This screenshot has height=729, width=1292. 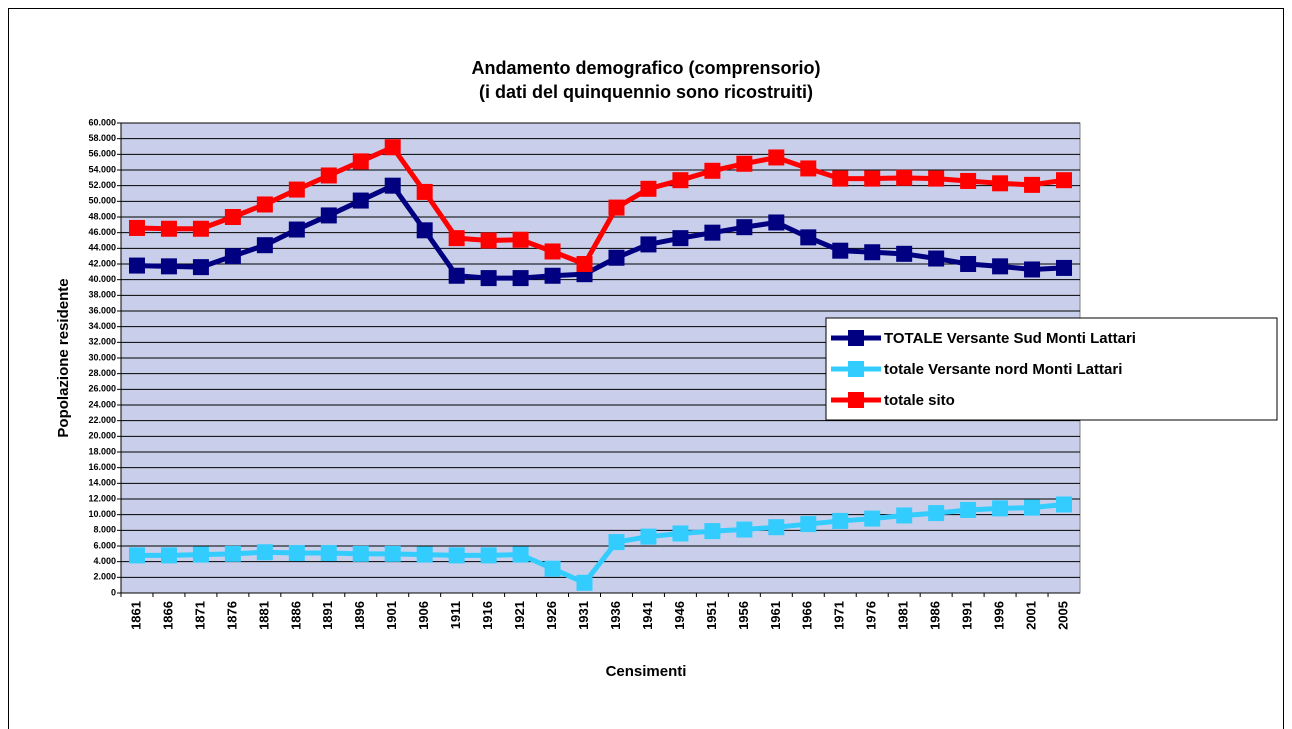 What do you see at coordinates (903, 615) in the screenshot?
I see `x-tick-label: 1981` at bounding box center [903, 615].